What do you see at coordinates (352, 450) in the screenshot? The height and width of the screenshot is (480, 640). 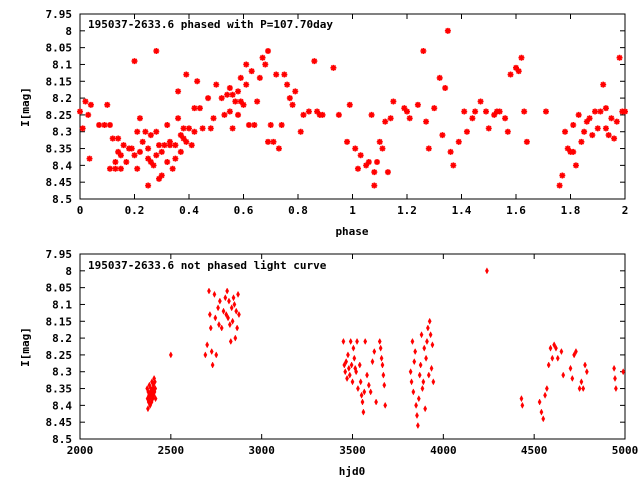 I see `unphased-x-tick-label: 3500` at bounding box center [352, 450].